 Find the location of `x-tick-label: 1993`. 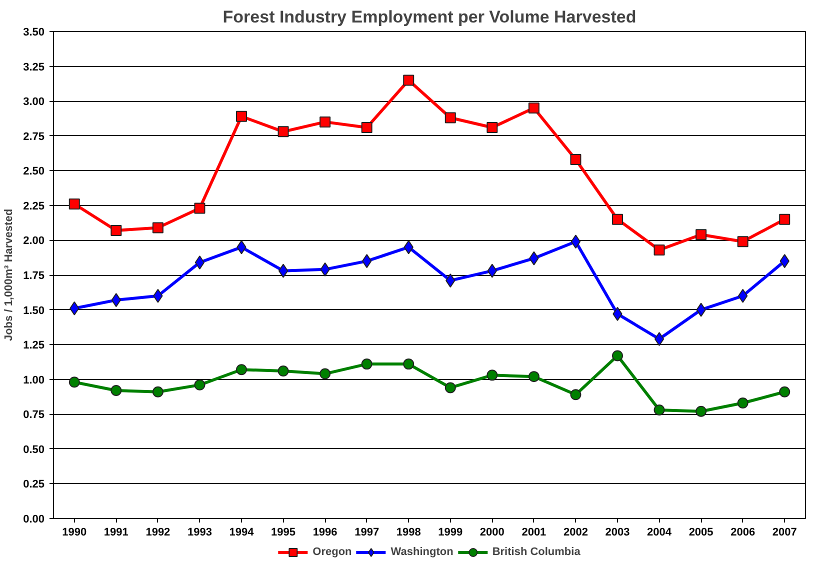

x-tick-label: 1993 is located at coordinates (199, 532).